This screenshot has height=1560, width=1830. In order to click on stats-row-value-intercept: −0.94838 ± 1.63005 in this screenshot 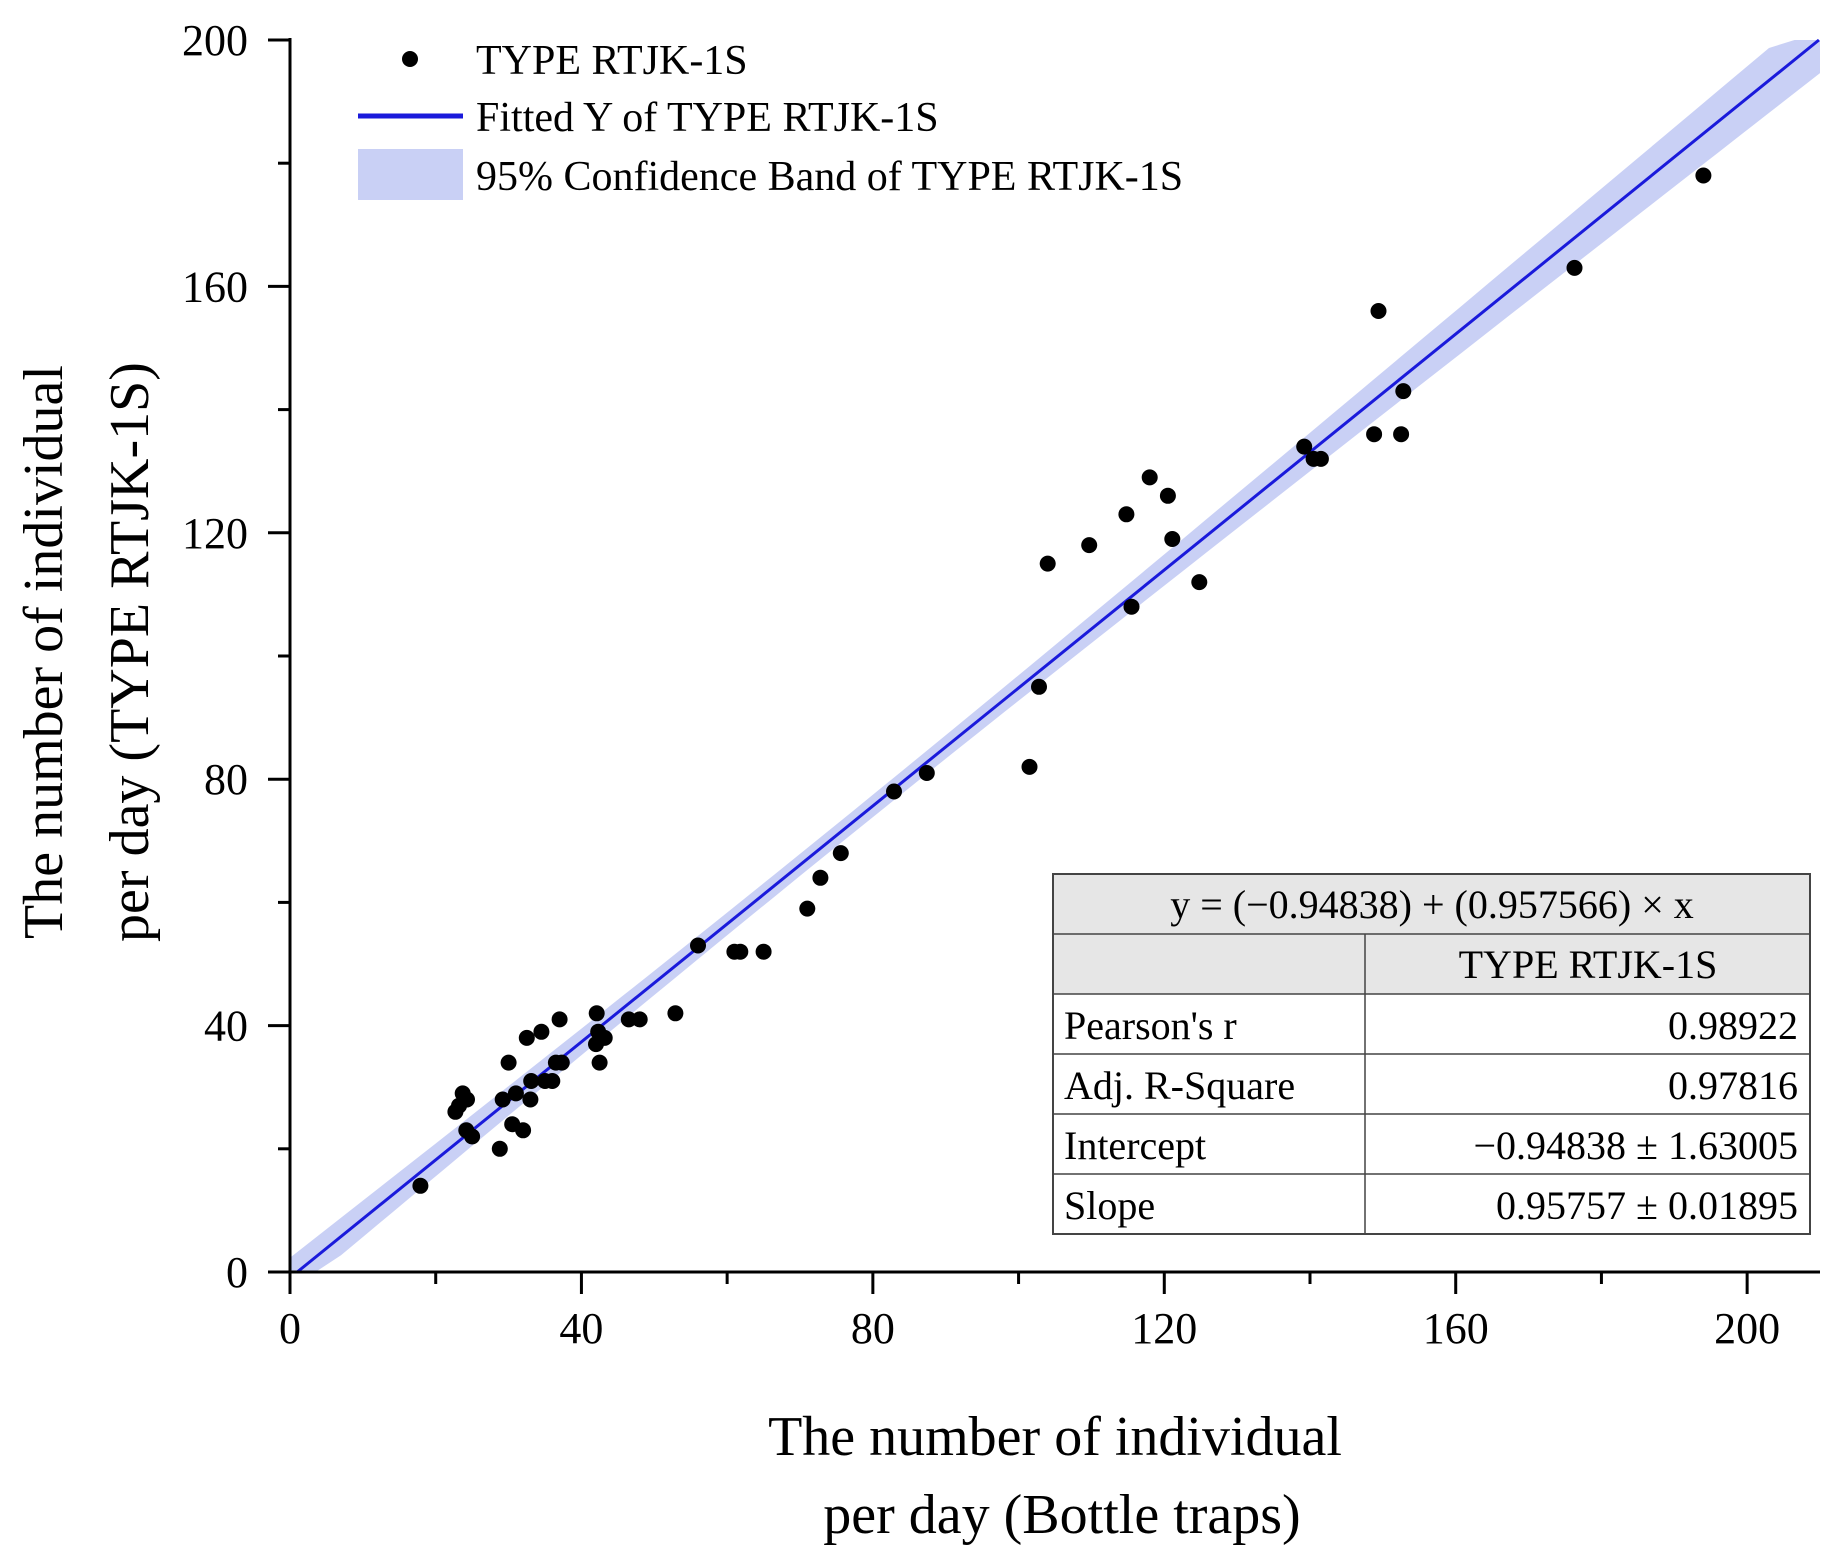, I will do `click(1635, 1145)`.